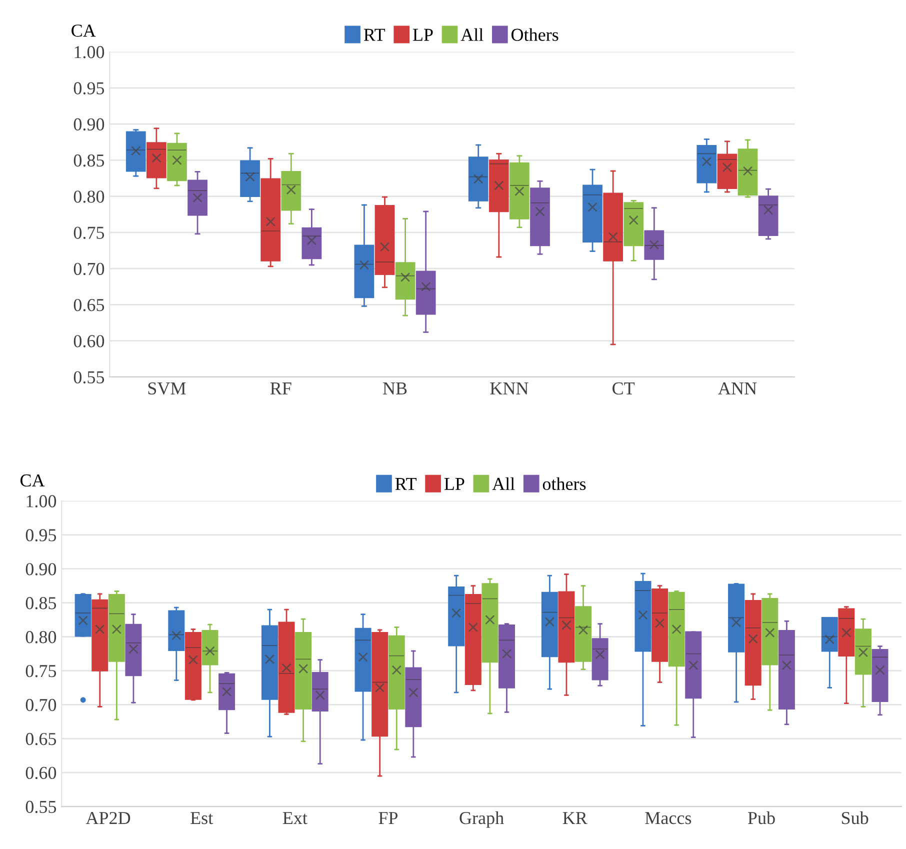 This screenshot has width=906, height=849. What do you see at coordinates (623, 388) in the screenshot?
I see `x-tick-label: CT` at bounding box center [623, 388].